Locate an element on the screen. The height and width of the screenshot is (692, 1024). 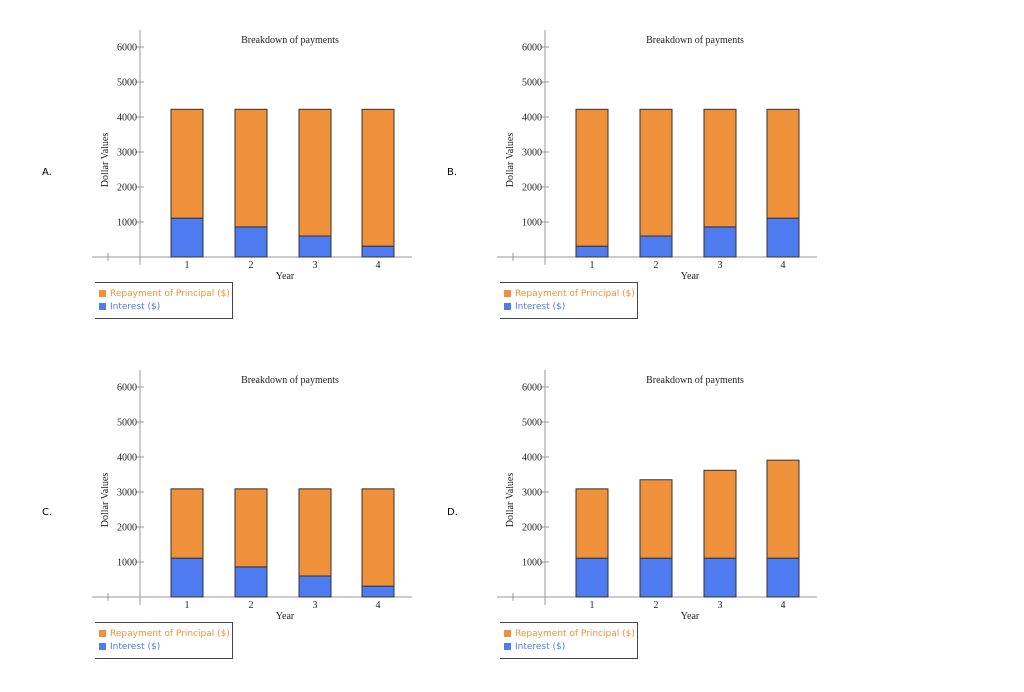
option-label: B. is located at coordinates (452, 172).